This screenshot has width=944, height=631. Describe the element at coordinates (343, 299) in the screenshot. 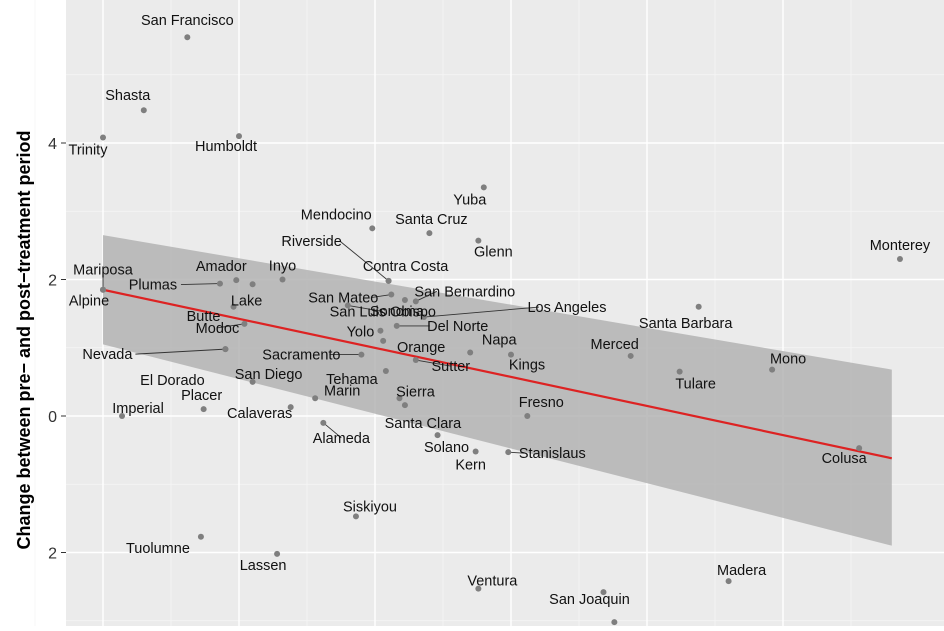

I see `point-label: San Mateo` at that location.